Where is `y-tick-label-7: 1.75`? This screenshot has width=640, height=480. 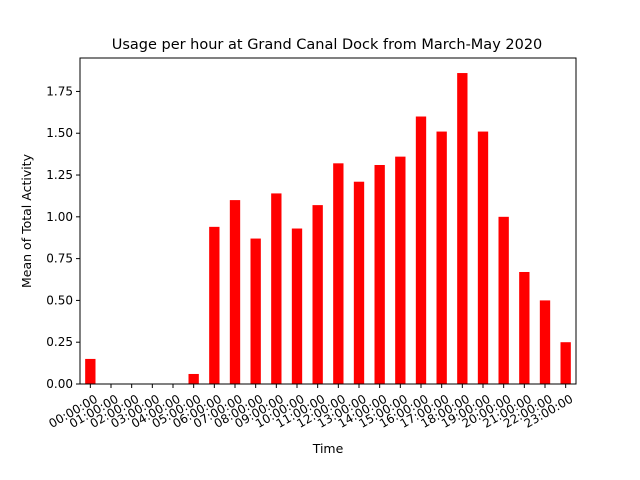 y-tick-label-7: 1.75 is located at coordinates (59, 91).